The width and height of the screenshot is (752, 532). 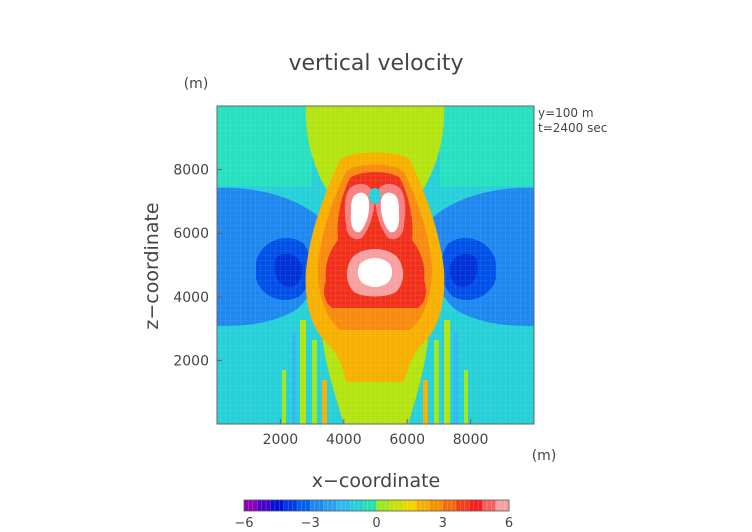 What do you see at coordinates (572, 128) in the screenshot?
I see `annotation-t: t=2400 sec` at bounding box center [572, 128].